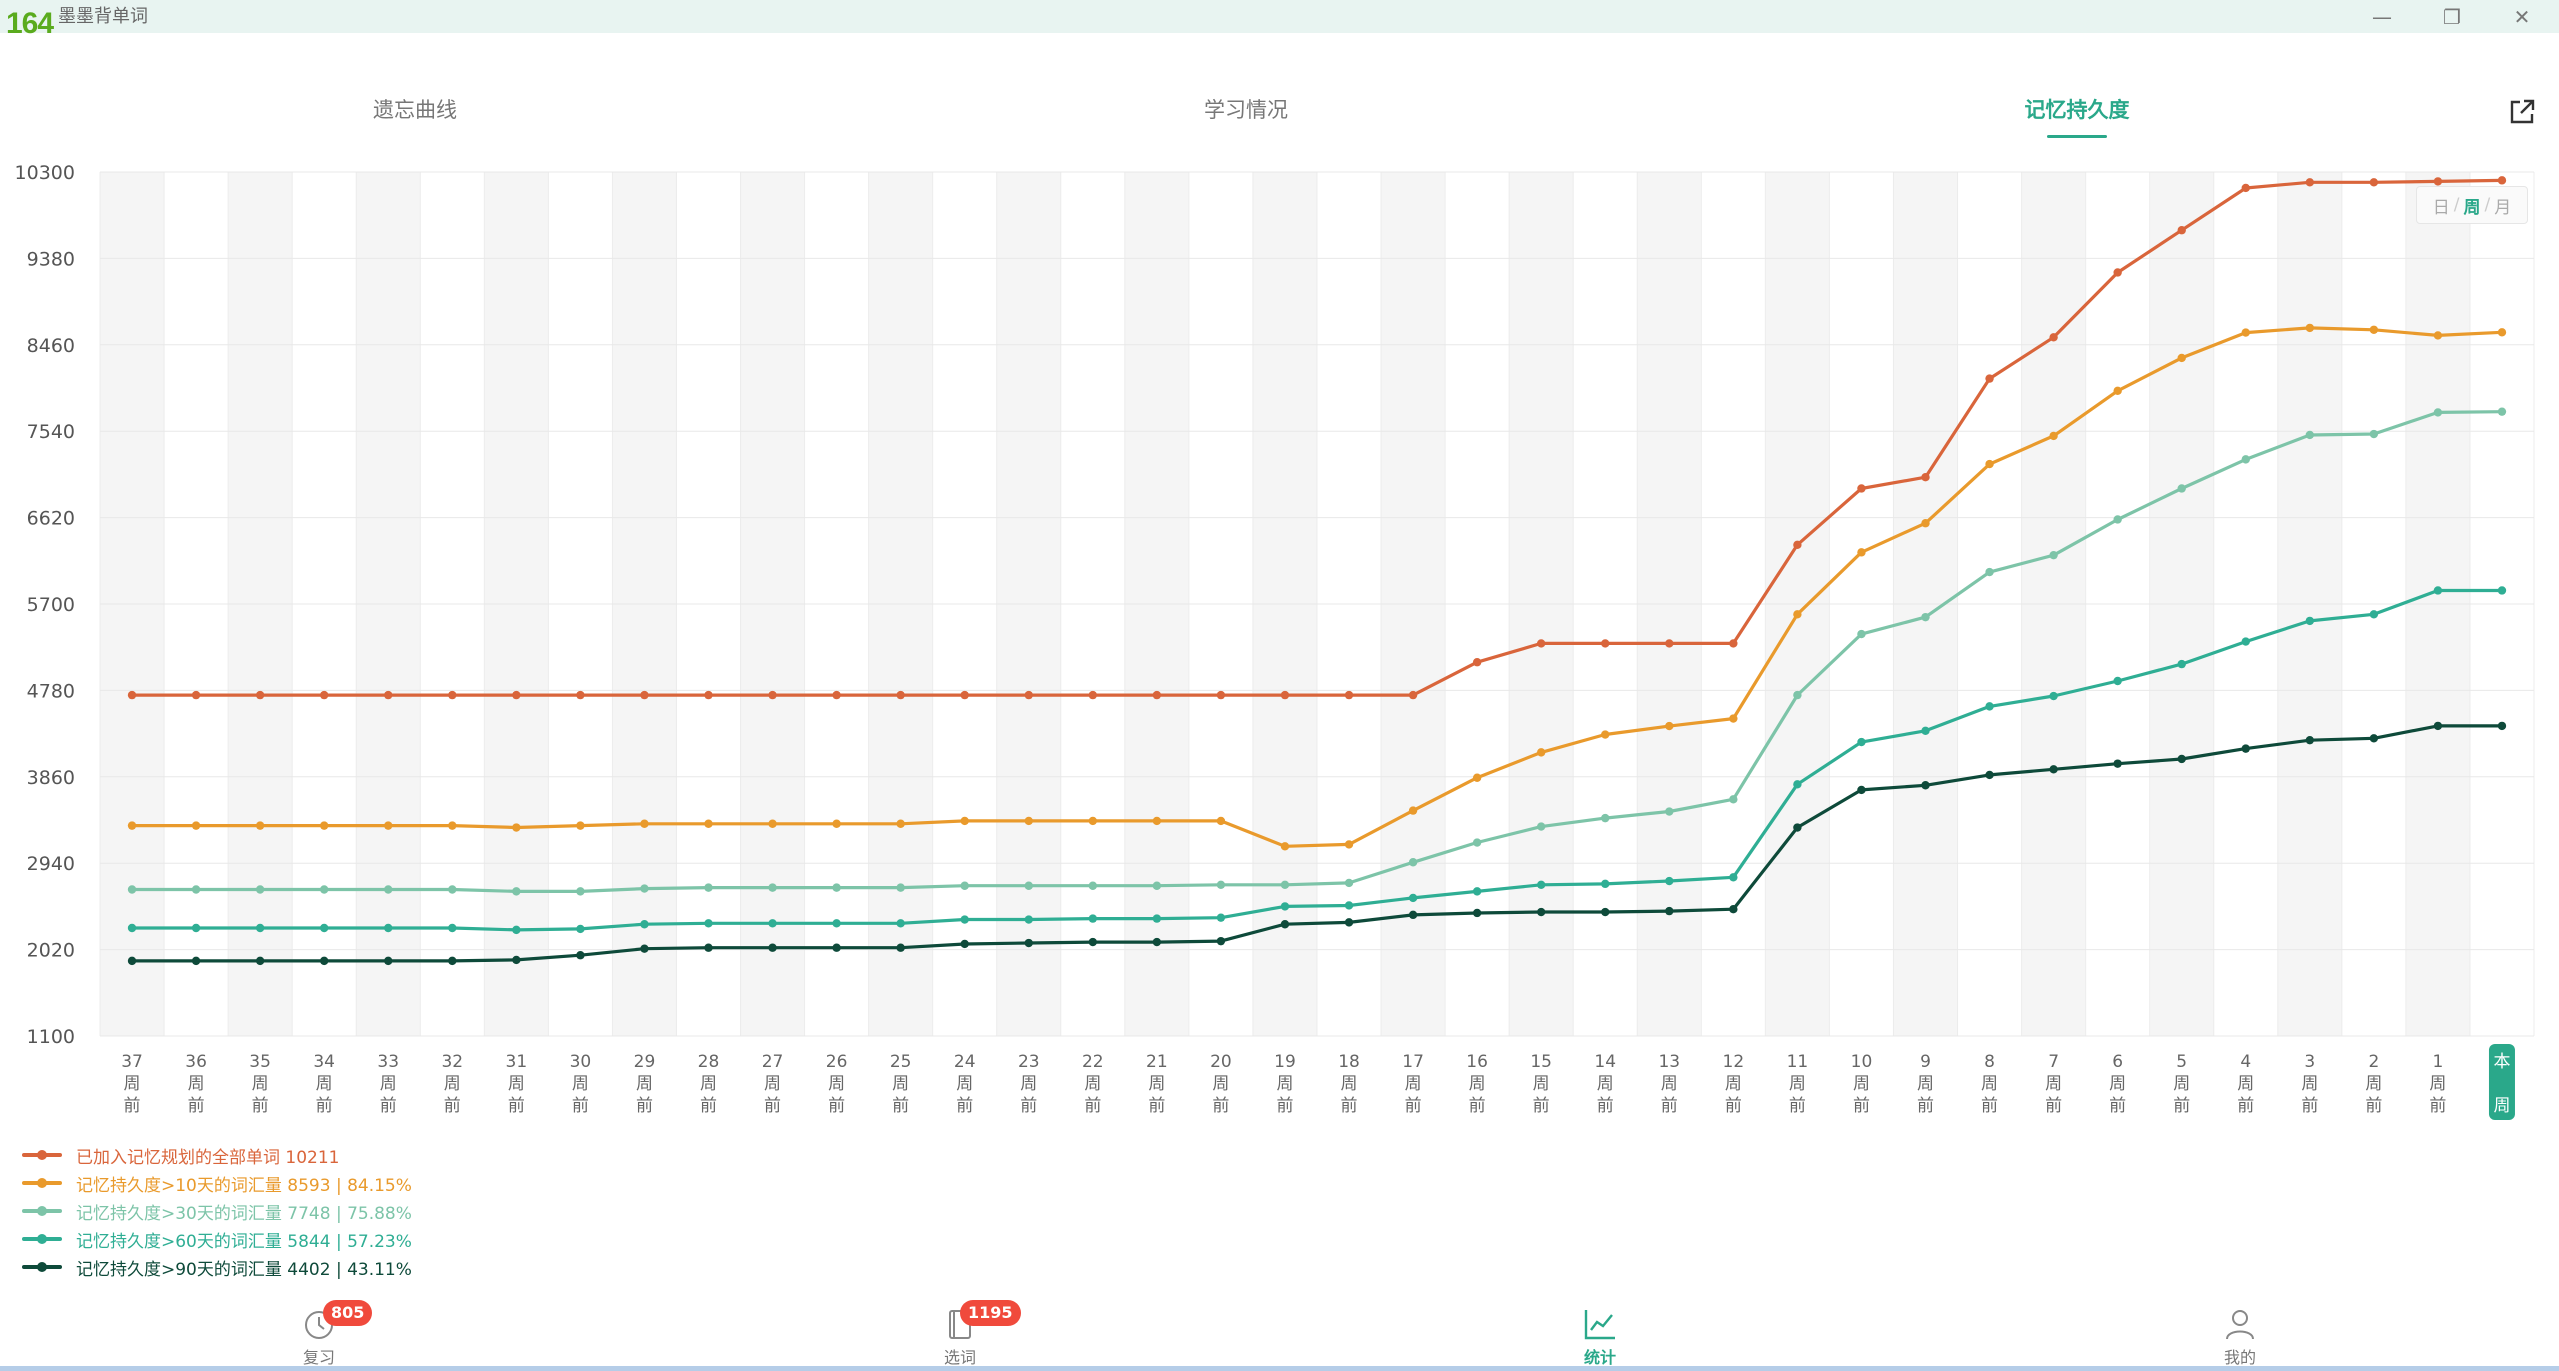 This screenshot has height=1371, width=2559. I want to click on x-tick-label: 18, so click(1349, 1062).